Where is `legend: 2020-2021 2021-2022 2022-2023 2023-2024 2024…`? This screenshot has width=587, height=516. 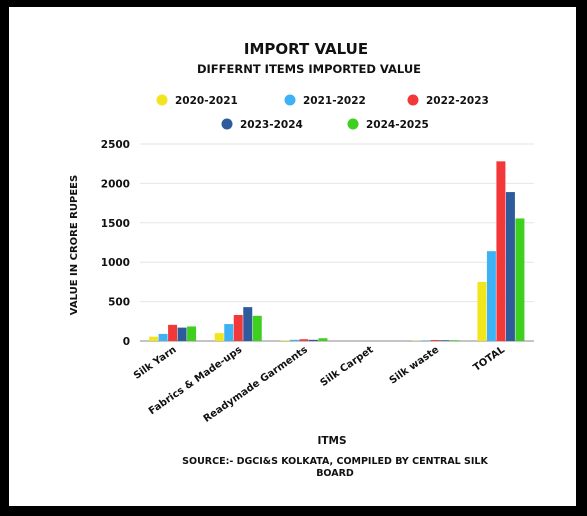
legend: 2020-2021 2021-2022 2022-2023 2023-2024 2024… is located at coordinates (322, 112).